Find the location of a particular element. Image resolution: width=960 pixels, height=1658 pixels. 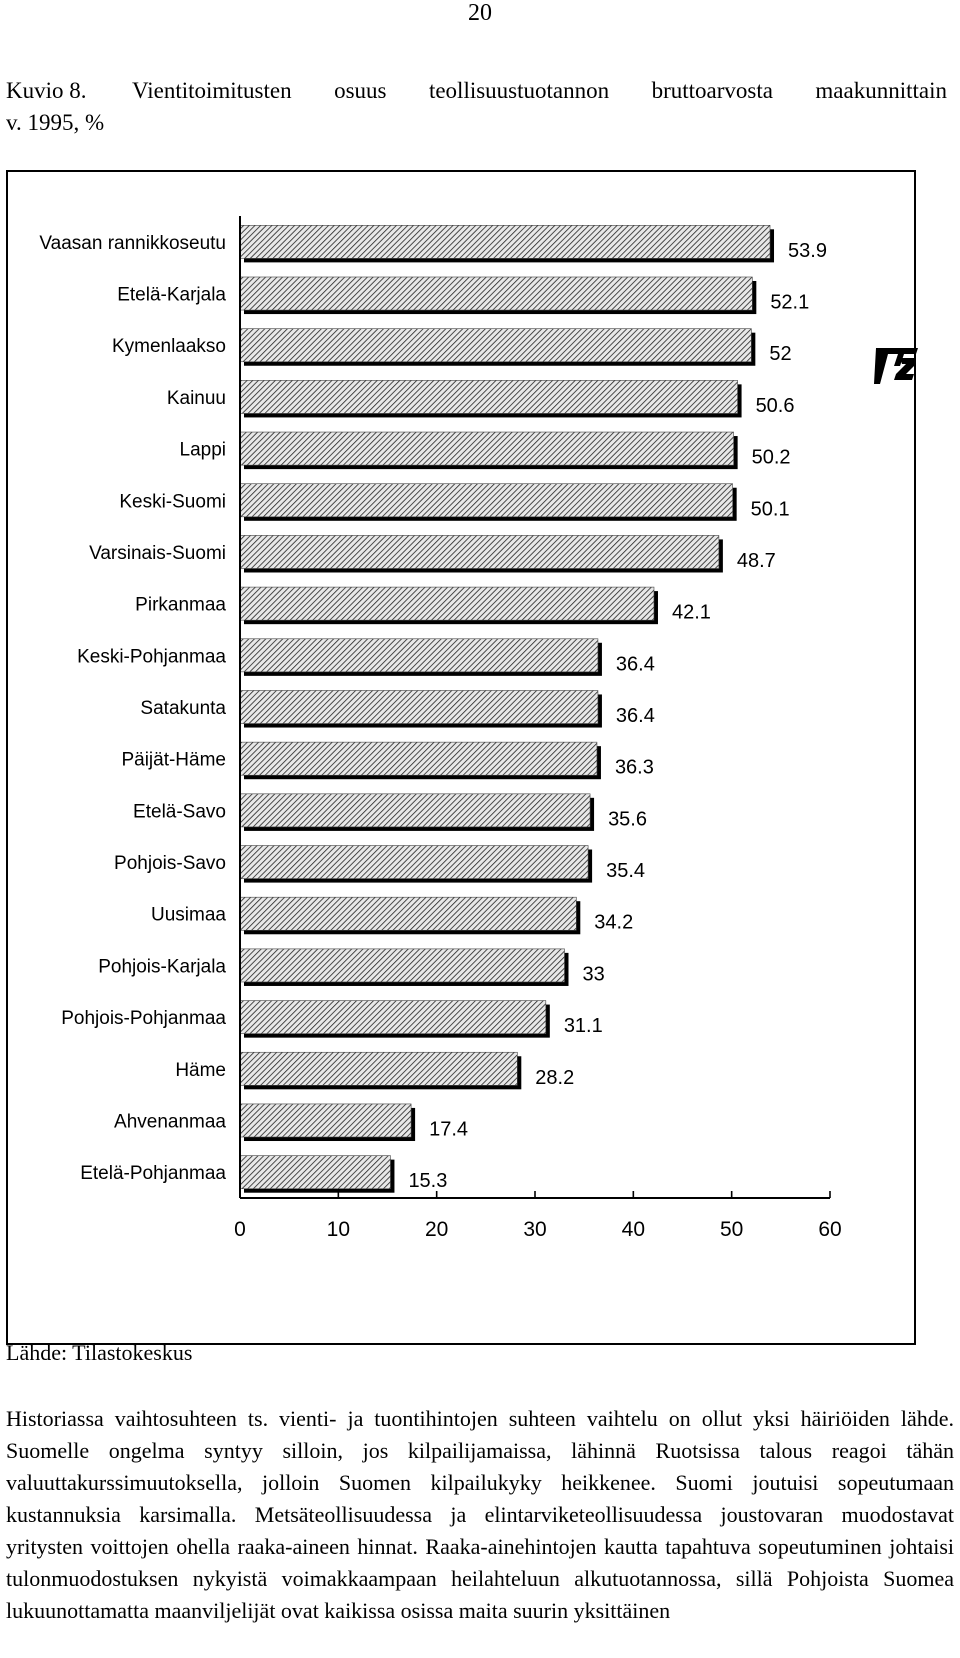

category-label: Ahvenanmaa is located at coordinates (170, 1121).